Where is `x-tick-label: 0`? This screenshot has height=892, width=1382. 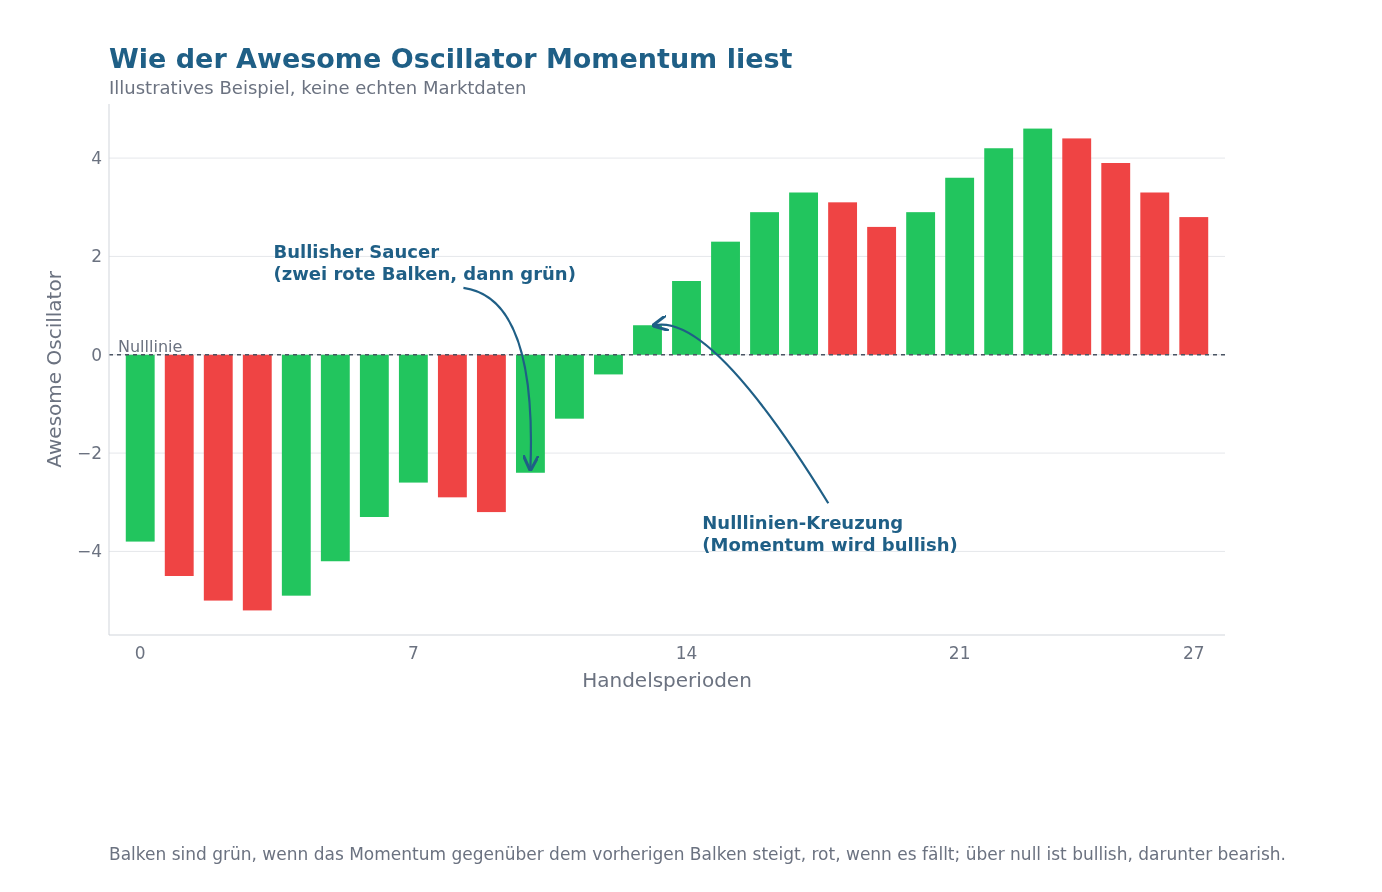 x-tick-label: 0 is located at coordinates (140, 653).